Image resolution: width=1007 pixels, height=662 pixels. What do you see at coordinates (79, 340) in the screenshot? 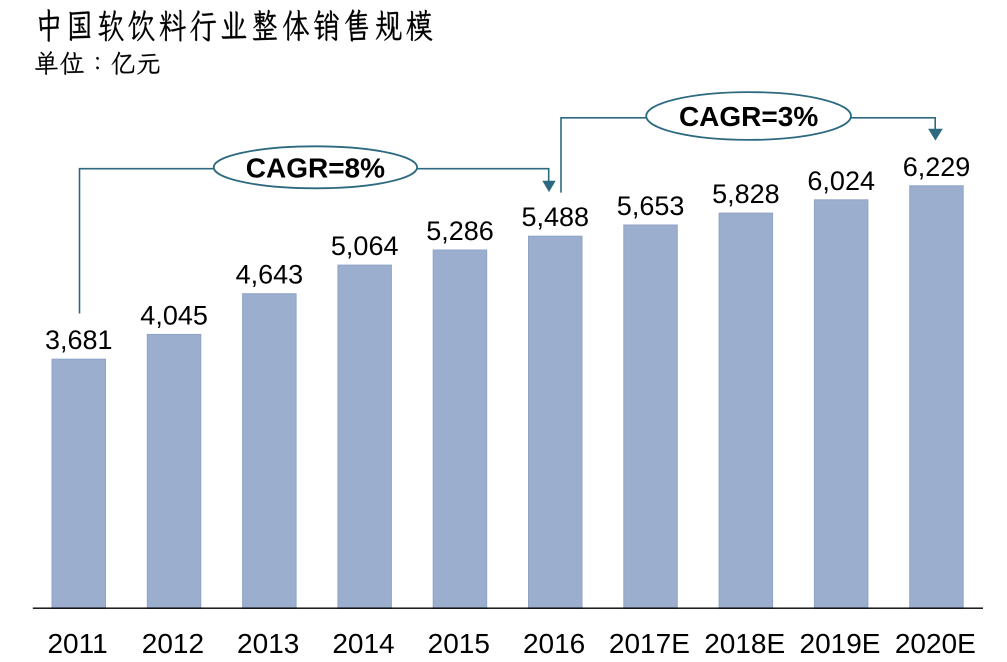
I see `svg-text: 3,681` at bounding box center [79, 340].